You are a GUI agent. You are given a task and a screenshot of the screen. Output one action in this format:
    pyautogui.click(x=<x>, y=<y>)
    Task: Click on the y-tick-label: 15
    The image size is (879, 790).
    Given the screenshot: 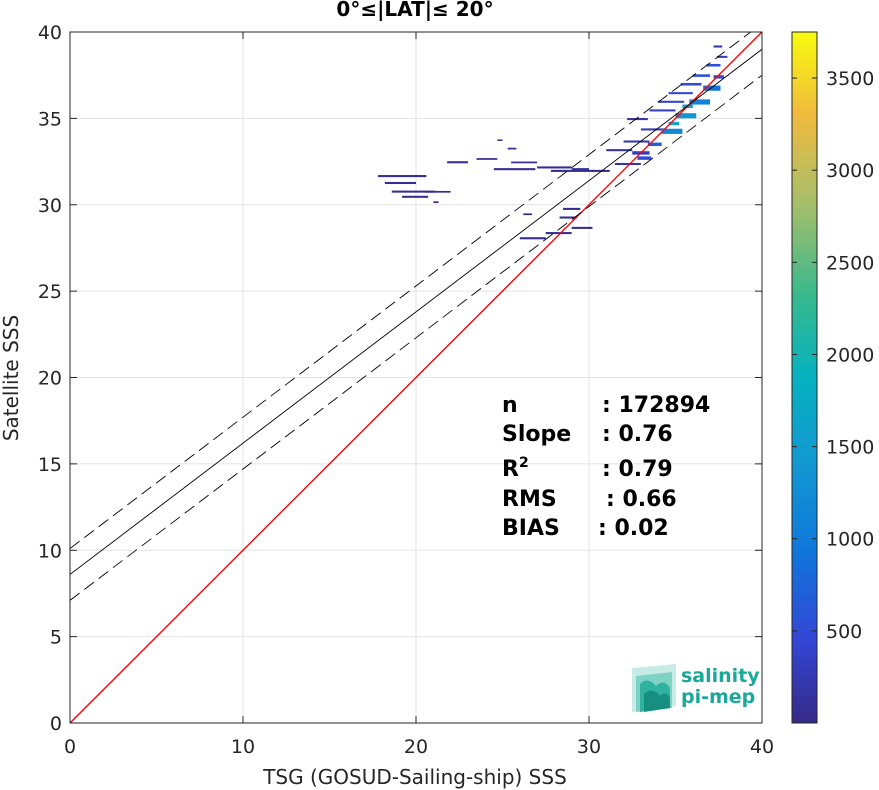 What is the action you would take?
    pyautogui.click(x=50, y=465)
    